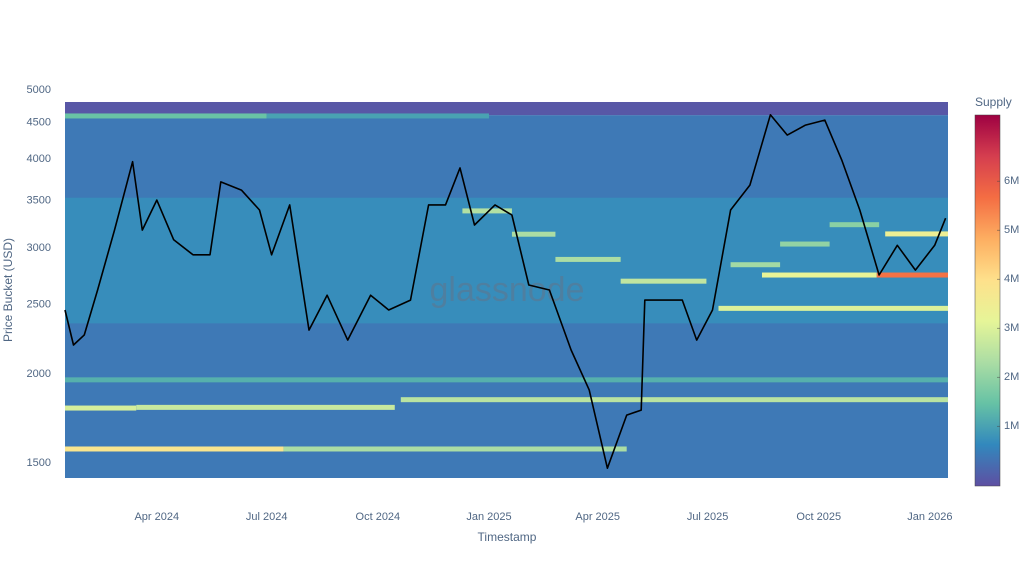 The height and width of the screenshot is (570, 1024). Describe the element at coordinates (818, 517) in the screenshot. I see `x-tick-label: Oct 2025` at that location.